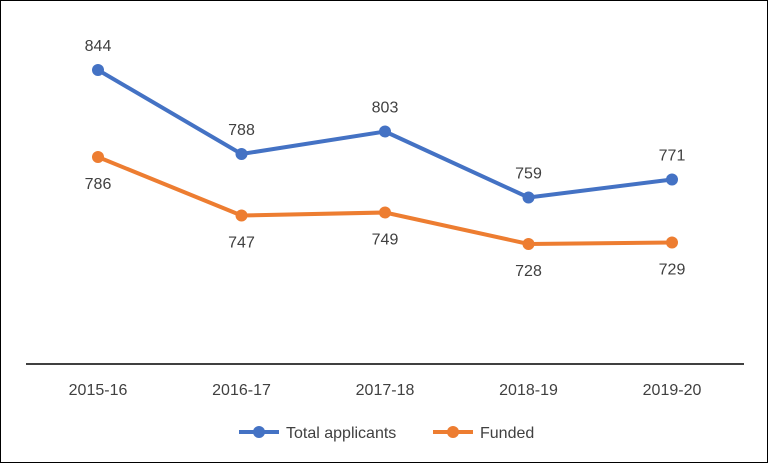 Image resolution: width=770 pixels, height=466 pixels. I want to click on series-0-data-label-3: 759, so click(528, 174).